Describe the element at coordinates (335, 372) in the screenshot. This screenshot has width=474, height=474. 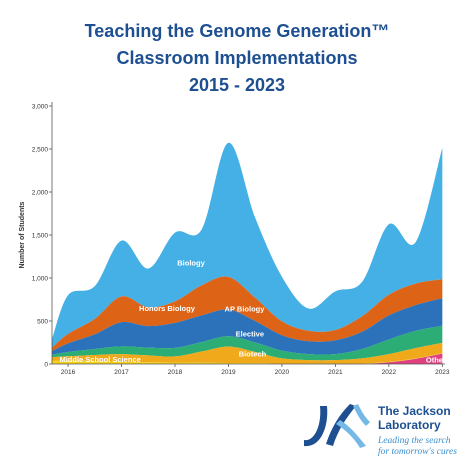
I see `x-tick-label: 2021` at that location.